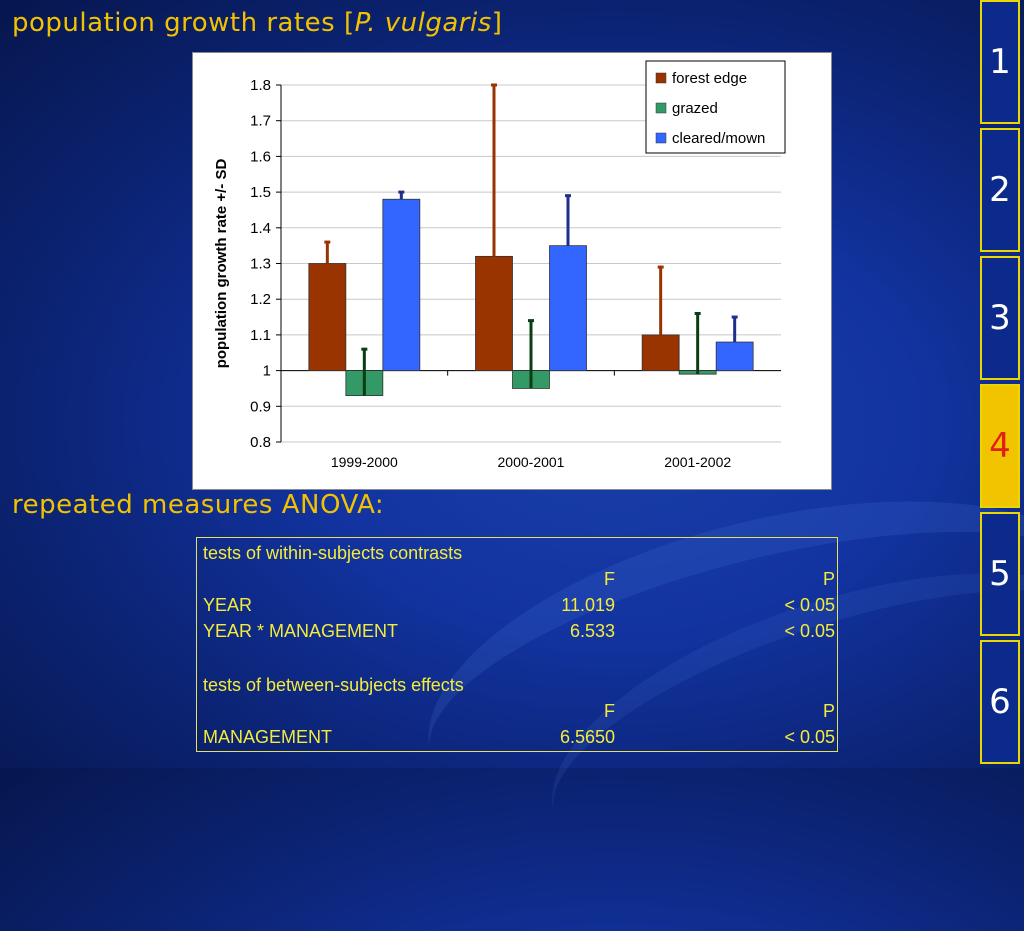 This screenshot has height=931, width=1024. What do you see at coordinates (260, 192) in the screenshot?
I see `y-tick-label: 1.5` at bounding box center [260, 192].